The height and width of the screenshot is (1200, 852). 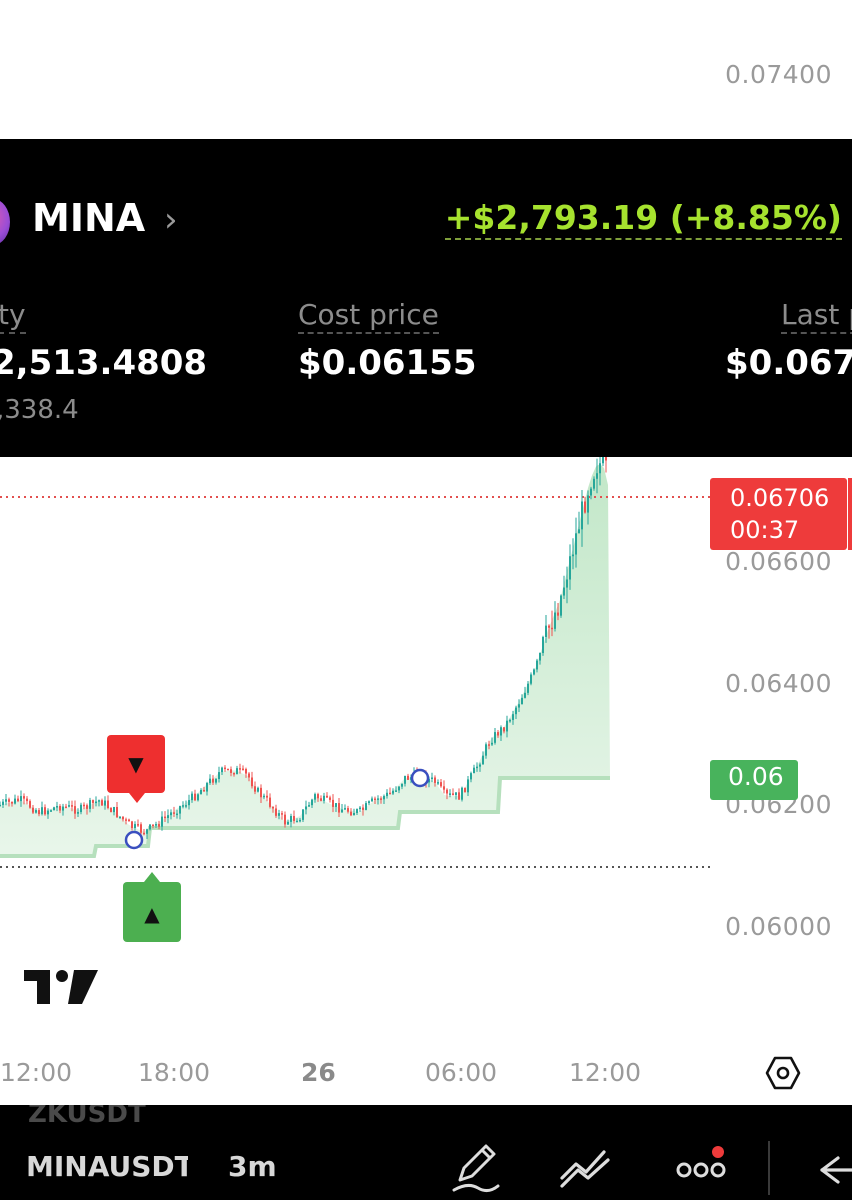 What do you see at coordinates (778, 561) in the screenshot?
I see `price-axis-label: 0.06600` at bounding box center [778, 561].